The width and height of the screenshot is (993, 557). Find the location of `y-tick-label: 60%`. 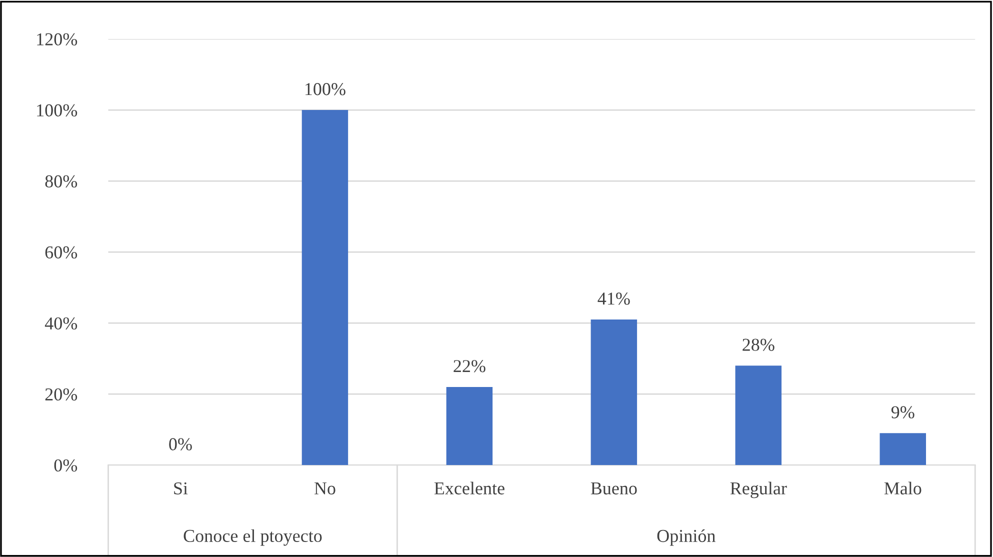

y-tick-label: 60% is located at coordinates (61, 252).